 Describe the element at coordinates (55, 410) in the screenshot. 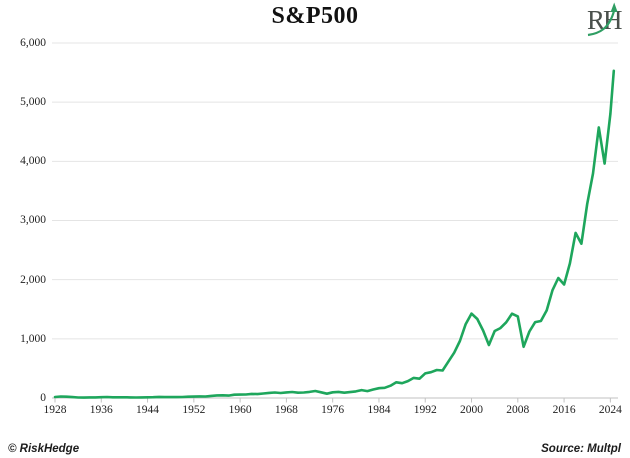

I see `x-tick-label: 1928` at that location.